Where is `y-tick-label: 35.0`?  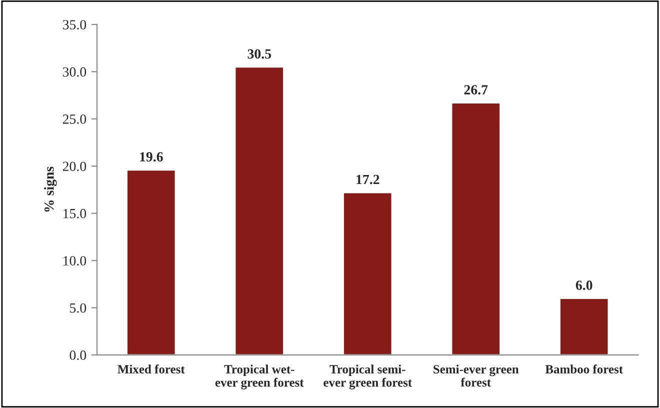
y-tick-label: 35.0 is located at coordinates (74, 25).